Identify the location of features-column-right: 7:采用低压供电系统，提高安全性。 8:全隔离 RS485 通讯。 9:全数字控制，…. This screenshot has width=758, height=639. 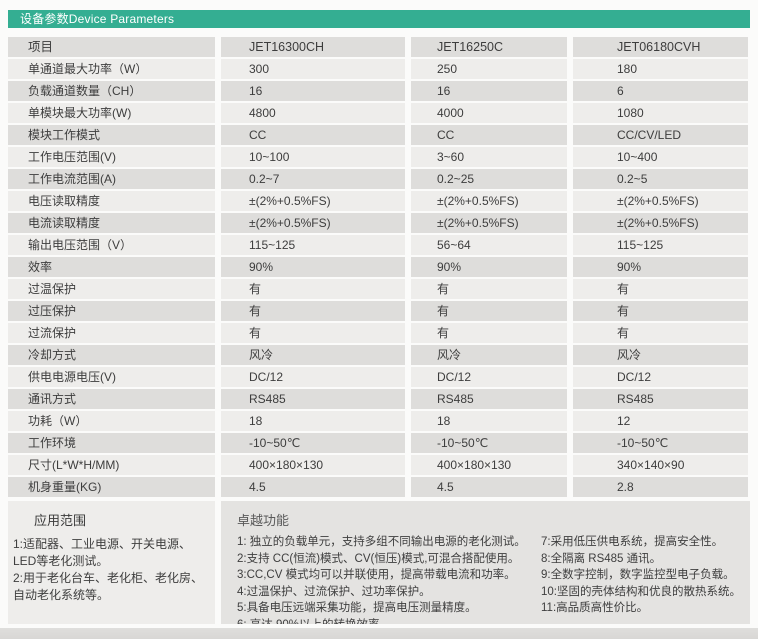
(645, 579).